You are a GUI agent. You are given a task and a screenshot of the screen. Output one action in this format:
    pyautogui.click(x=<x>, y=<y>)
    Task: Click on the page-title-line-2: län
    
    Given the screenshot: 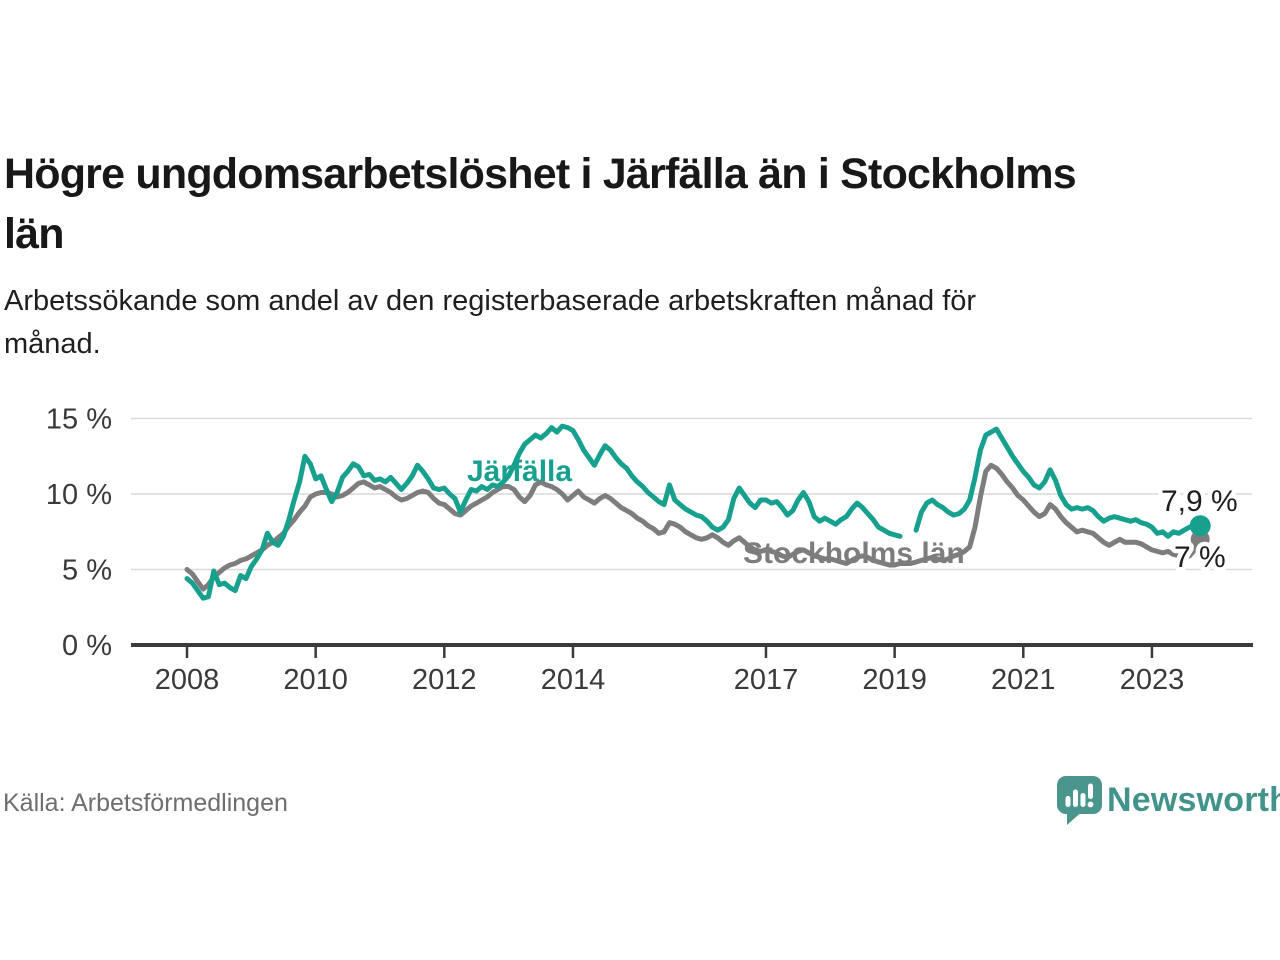 What is the action you would take?
    pyautogui.click(x=34, y=234)
    